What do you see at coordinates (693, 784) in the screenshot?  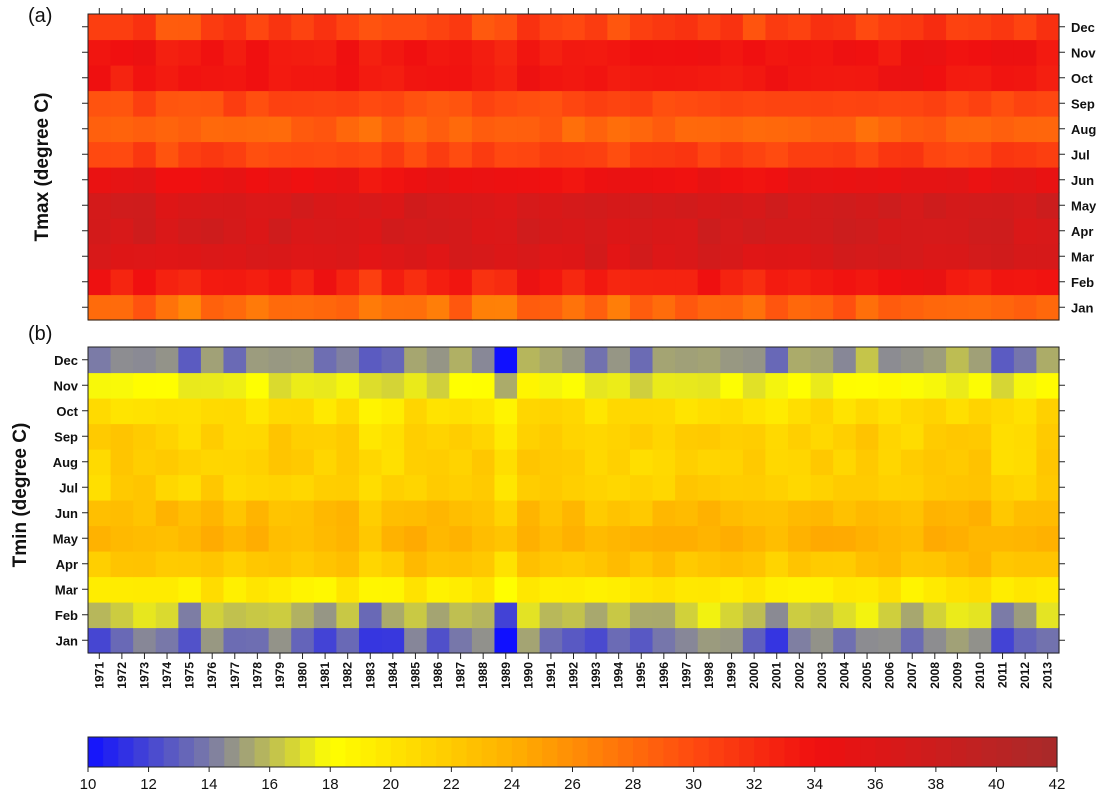 I see `colorbar-tick-label: 30` at bounding box center [693, 784].